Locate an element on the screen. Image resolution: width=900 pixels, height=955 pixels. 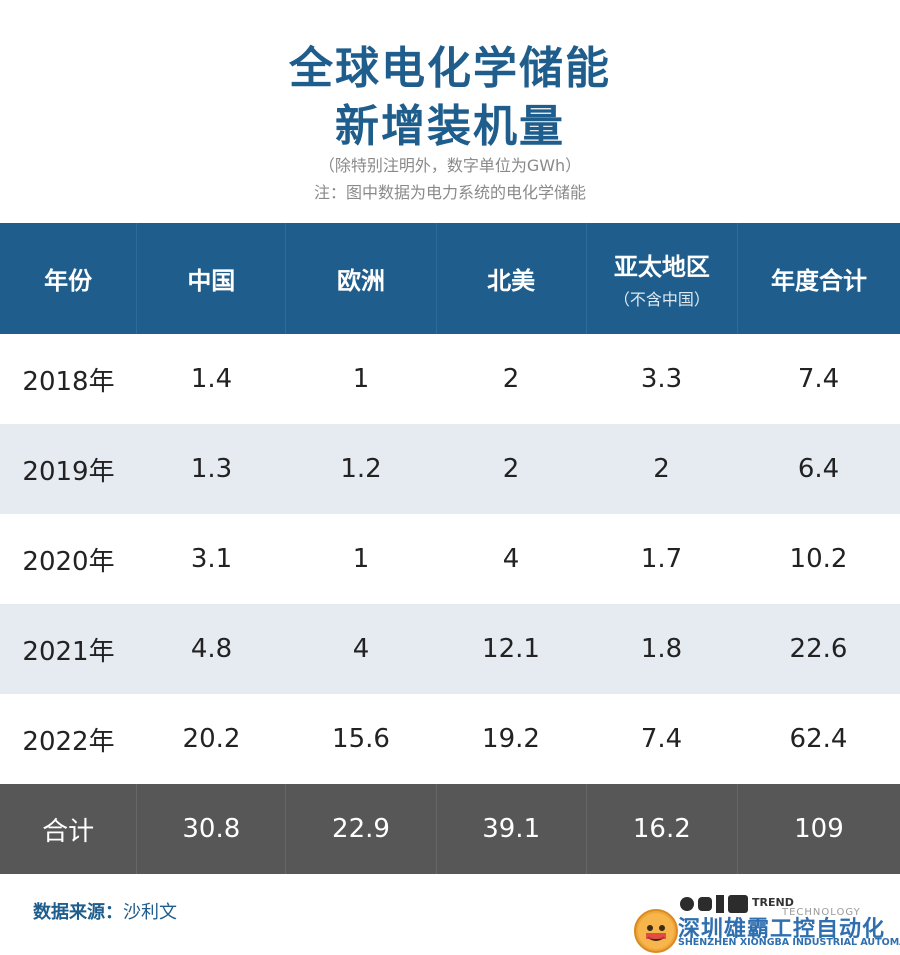
header-asia-pacific-note: （不含中国） is located at coordinates (661, 299).